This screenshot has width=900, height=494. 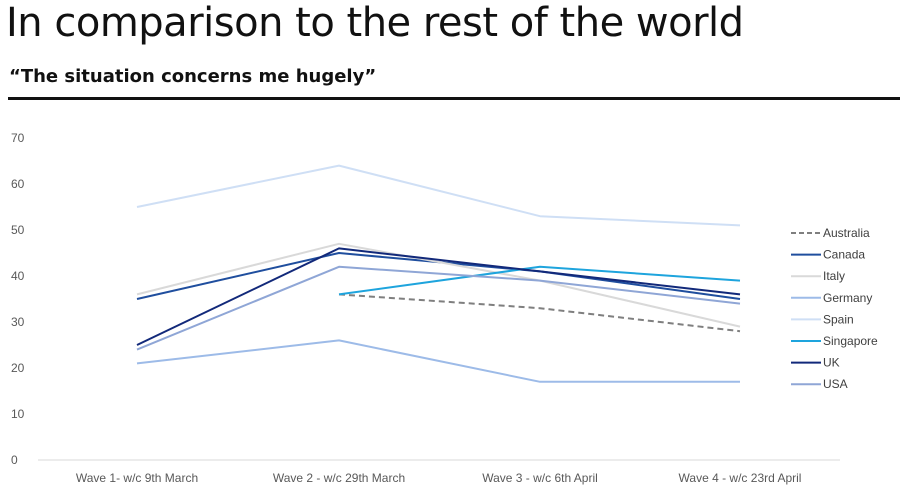 I want to click on y-tick-label: 10, so click(x=18, y=414).